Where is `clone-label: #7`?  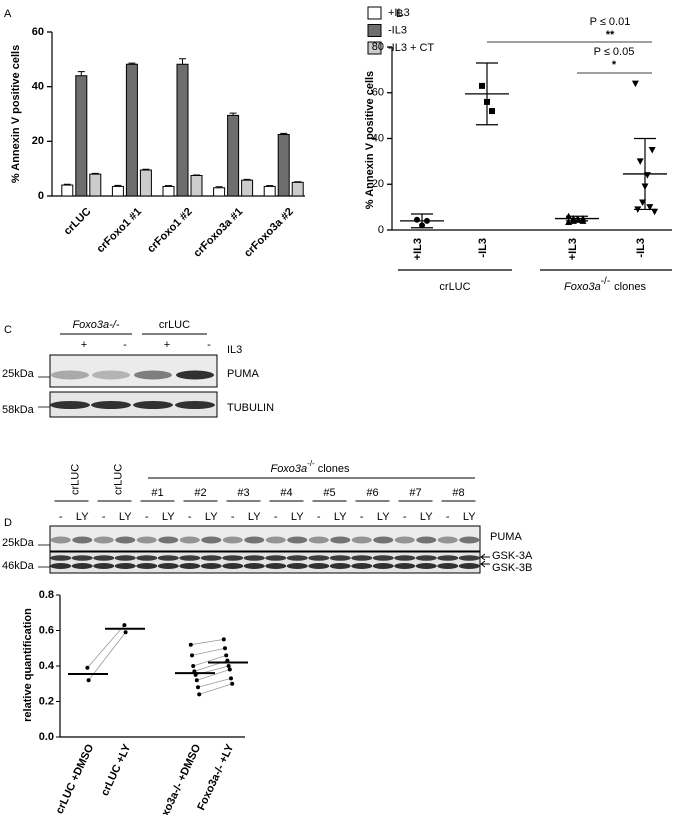
clone-label: #7 is located at coordinates (415, 493).